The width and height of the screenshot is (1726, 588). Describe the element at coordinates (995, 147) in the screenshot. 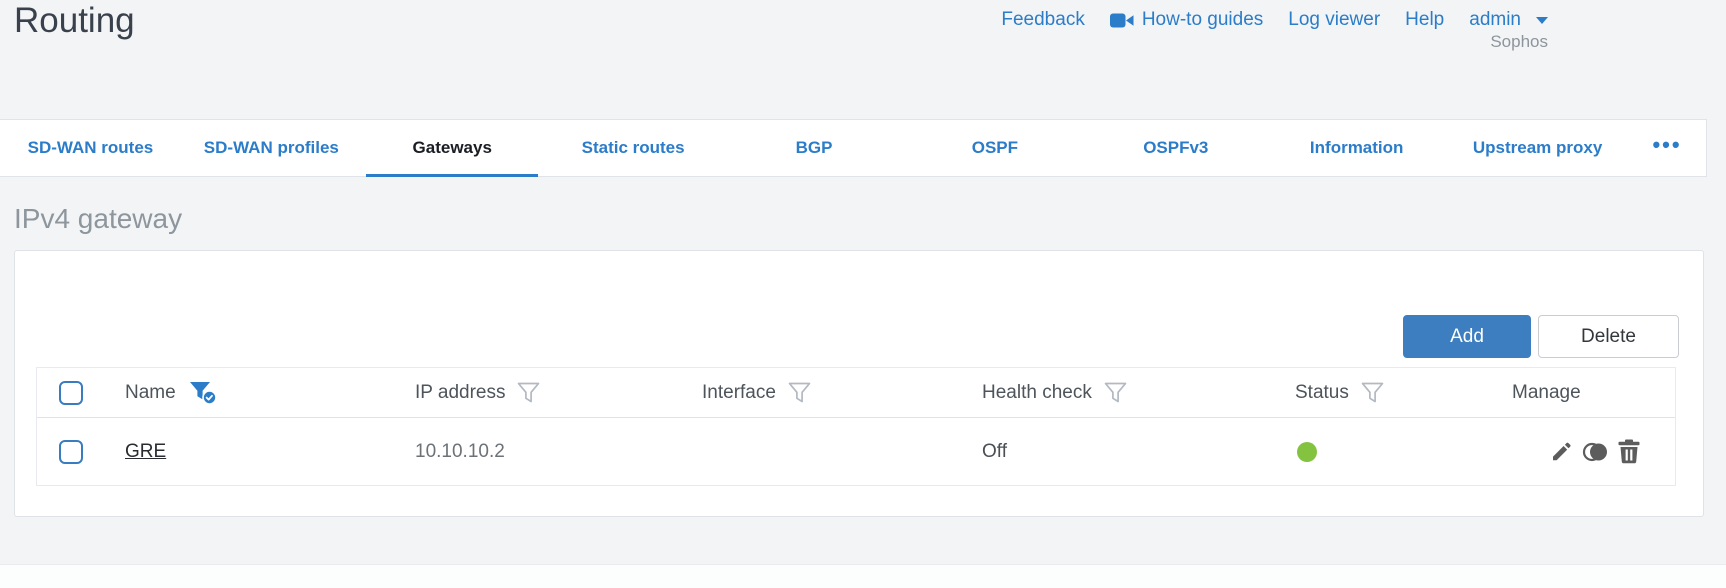

I see `tab-ospf: OSPF` at that location.